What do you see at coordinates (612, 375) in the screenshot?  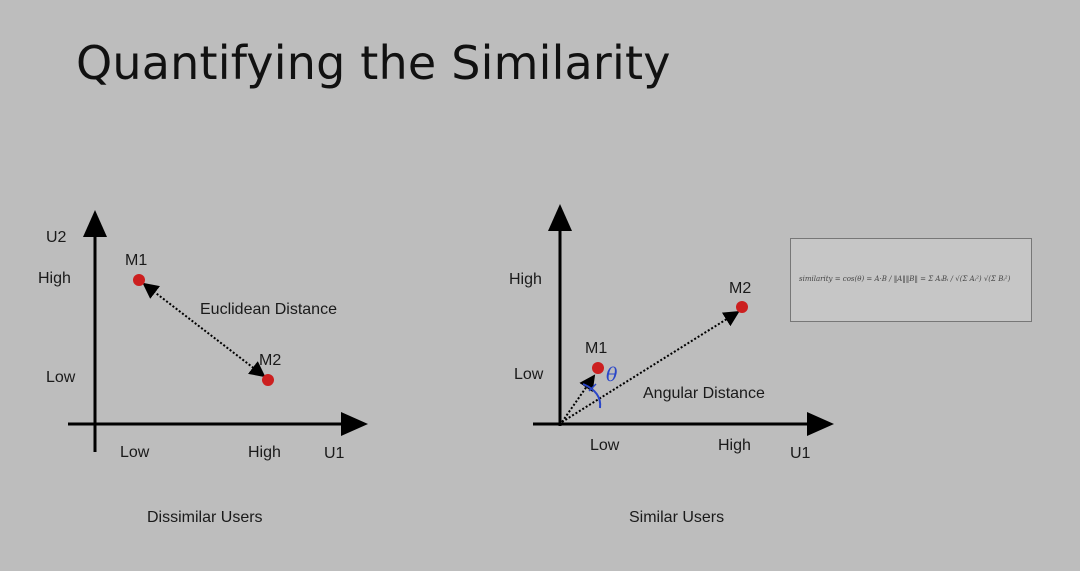 I see `theta-symbol: θ` at bounding box center [612, 375].